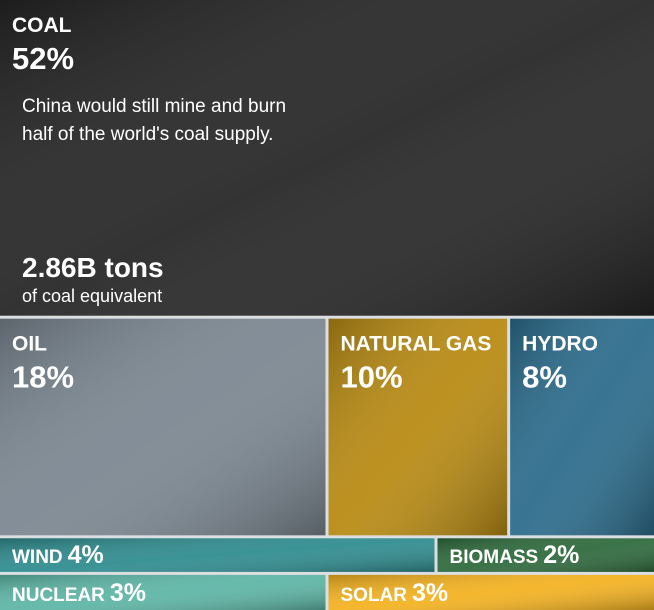  I want to click on annotation: half of the world's coal supply., so click(147, 134).